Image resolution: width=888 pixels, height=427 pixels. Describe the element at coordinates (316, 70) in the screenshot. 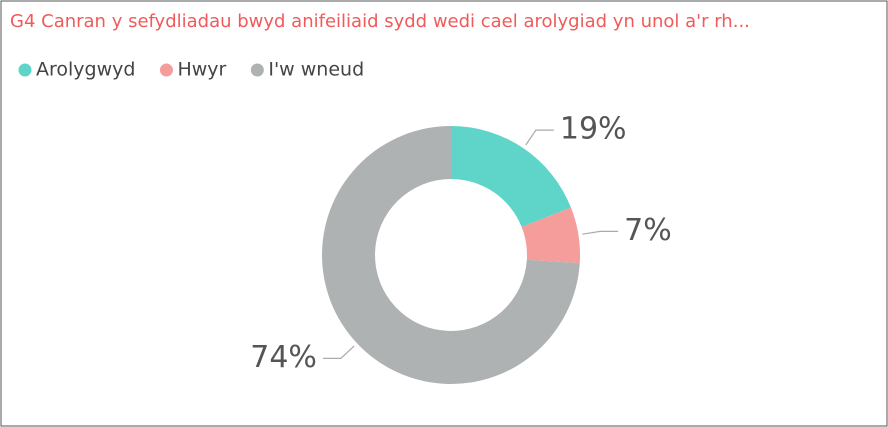

I see `legend-label: I'w wneud` at that location.